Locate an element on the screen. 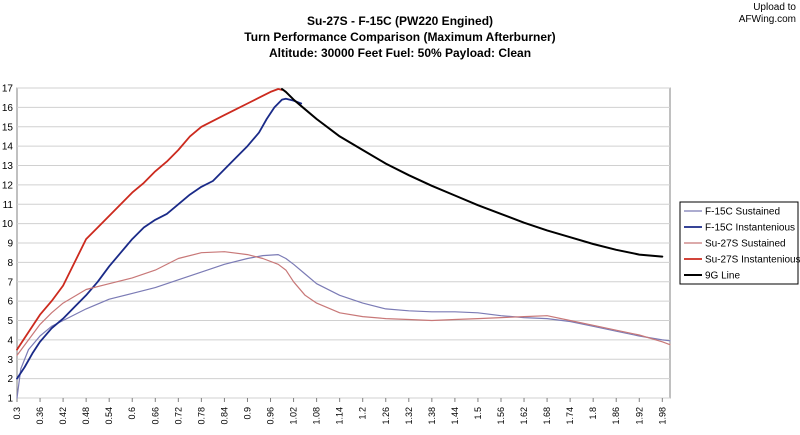  x-tick-label: 0.3 is located at coordinates (17, 413).